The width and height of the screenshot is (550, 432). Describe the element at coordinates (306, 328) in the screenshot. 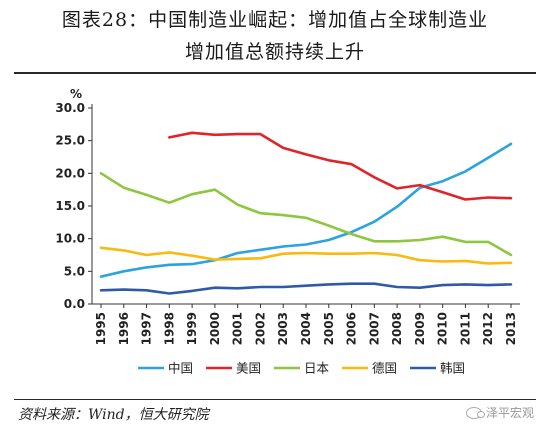

I see `x-tick-label: 2004` at that location.